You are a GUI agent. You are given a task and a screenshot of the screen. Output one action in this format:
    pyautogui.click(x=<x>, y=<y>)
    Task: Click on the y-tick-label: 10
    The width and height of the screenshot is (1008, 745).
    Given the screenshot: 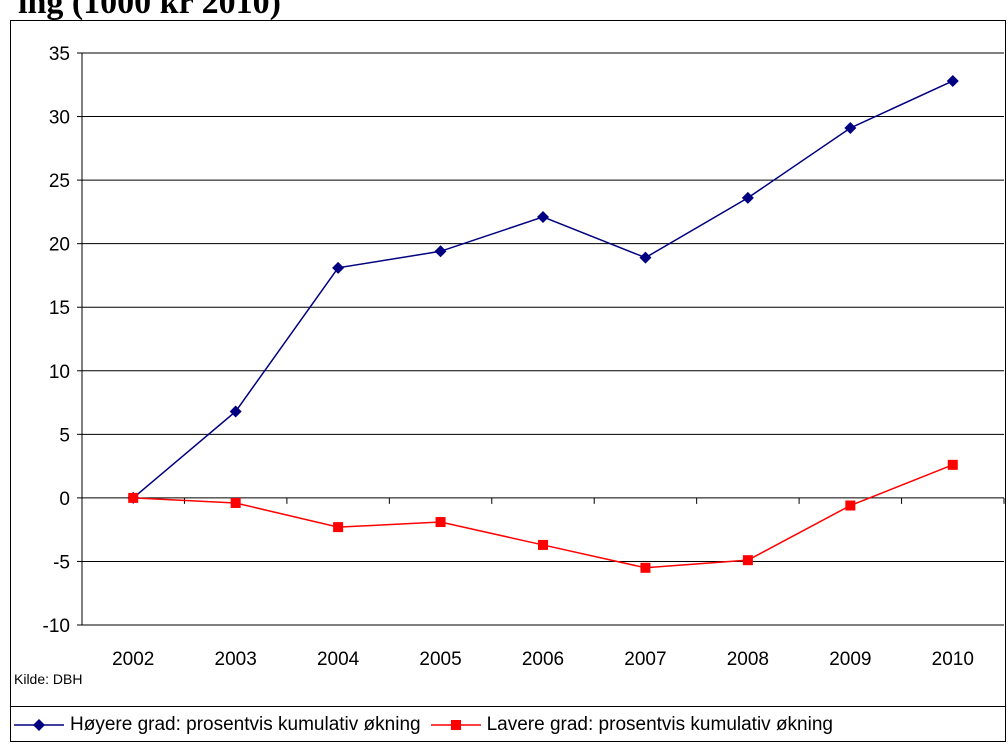 What is the action you would take?
    pyautogui.click(x=59, y=372)
    